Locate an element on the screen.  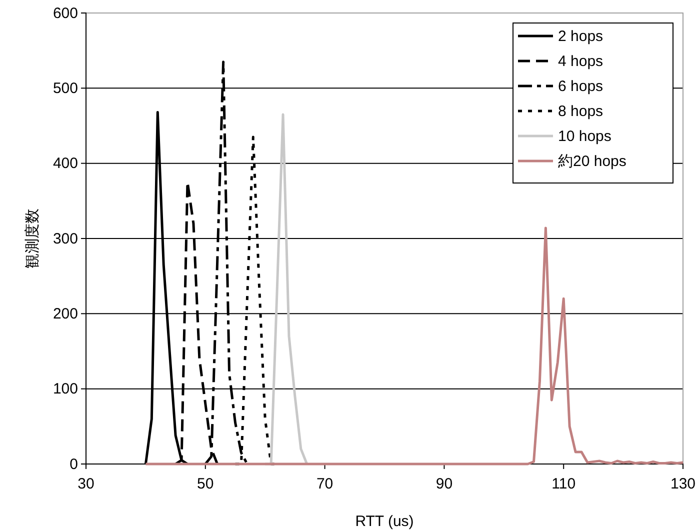
legend-label: 2 hops is located at coordinates (581, 36).